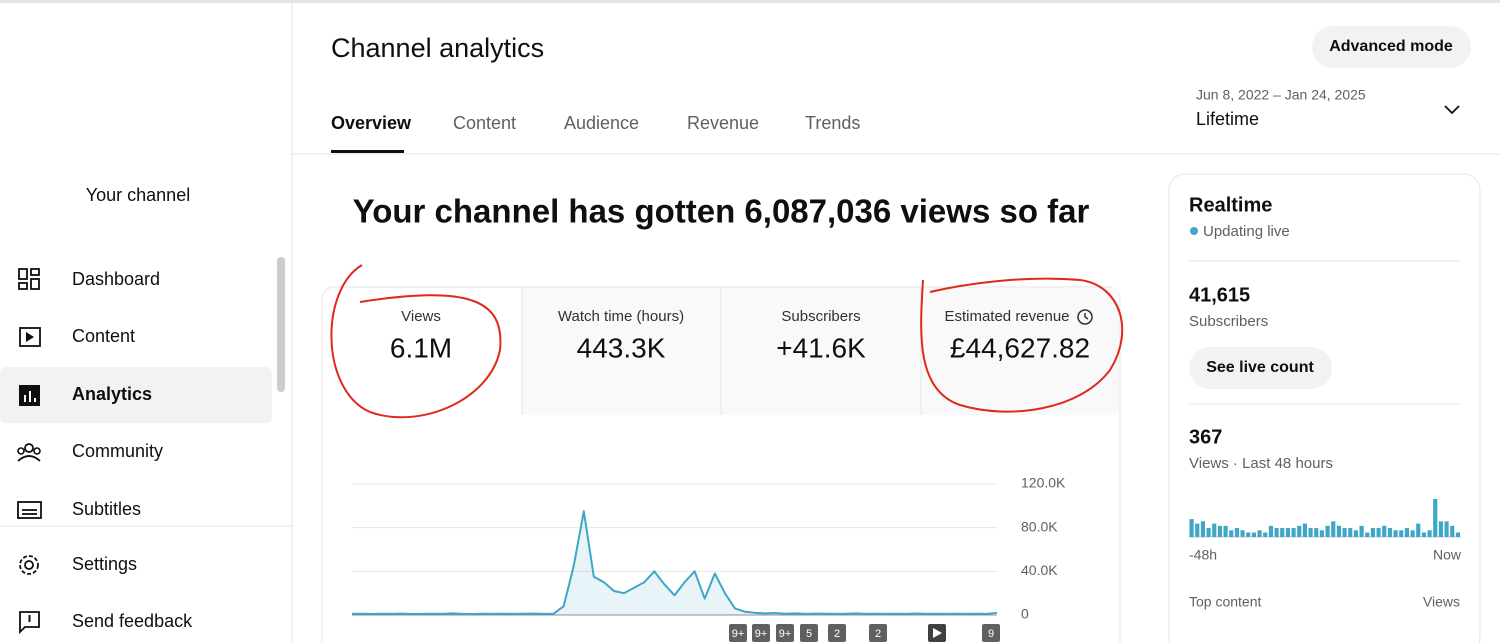 This screenshot has width=1500, height=643. I want to click on metric-card: Views 6.1M, so click(421, 335).